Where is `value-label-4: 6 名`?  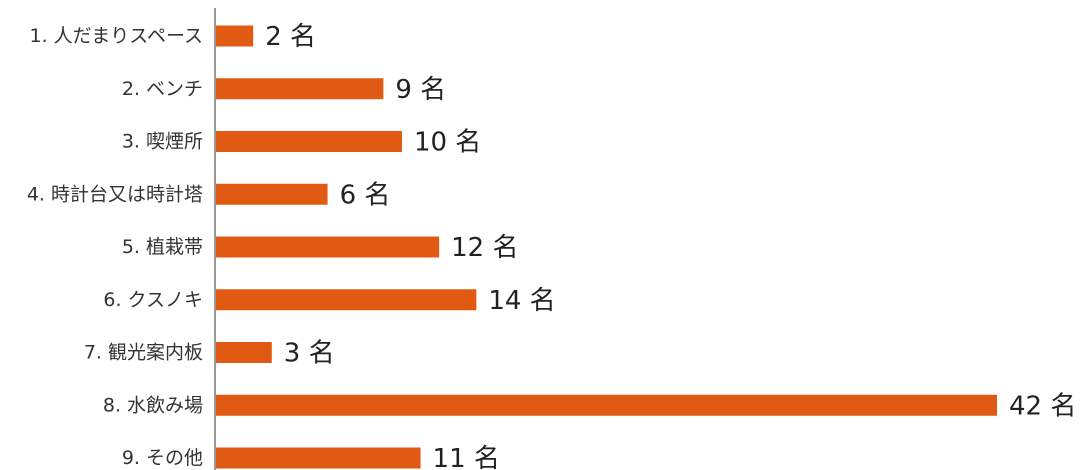
value-label-4: 6 名 is located at coordinates (365, 195).